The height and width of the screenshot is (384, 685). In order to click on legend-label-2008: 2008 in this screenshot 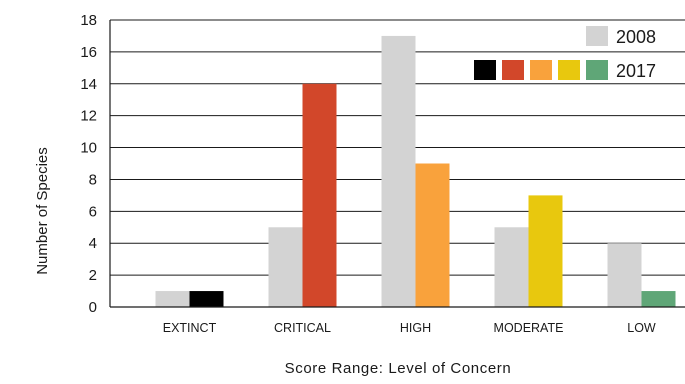, I will do `click(636, 37)`.